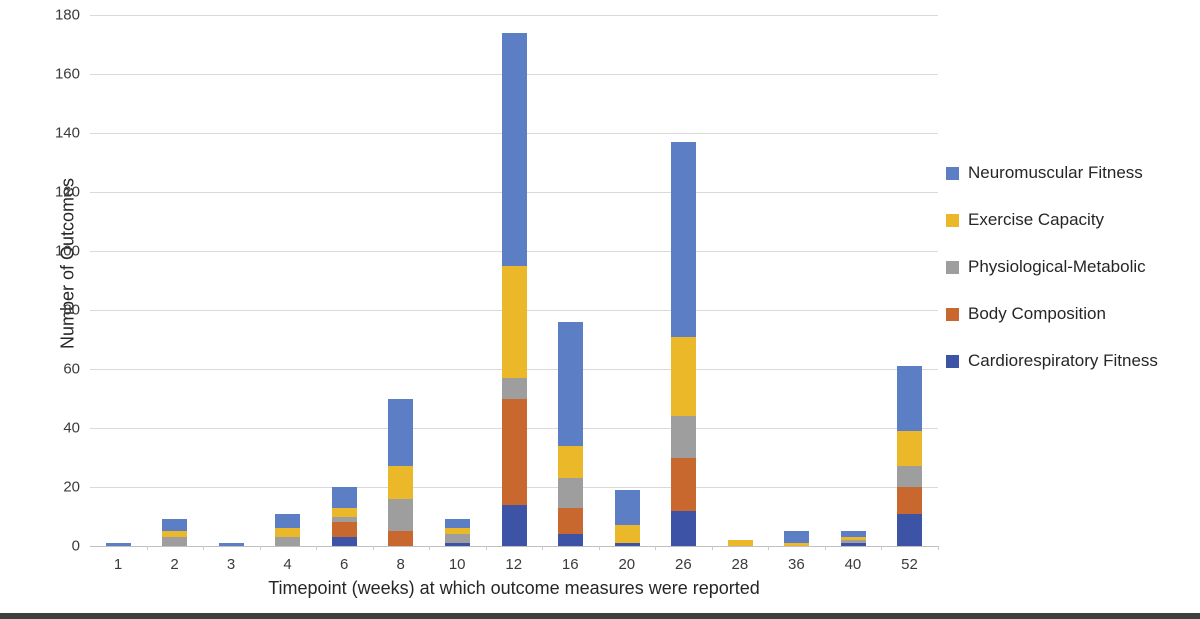  What do you see at coordinates (627, 564) in the screenshot?
I see `x-tick-label: 20` at bounding box center [627, 564].